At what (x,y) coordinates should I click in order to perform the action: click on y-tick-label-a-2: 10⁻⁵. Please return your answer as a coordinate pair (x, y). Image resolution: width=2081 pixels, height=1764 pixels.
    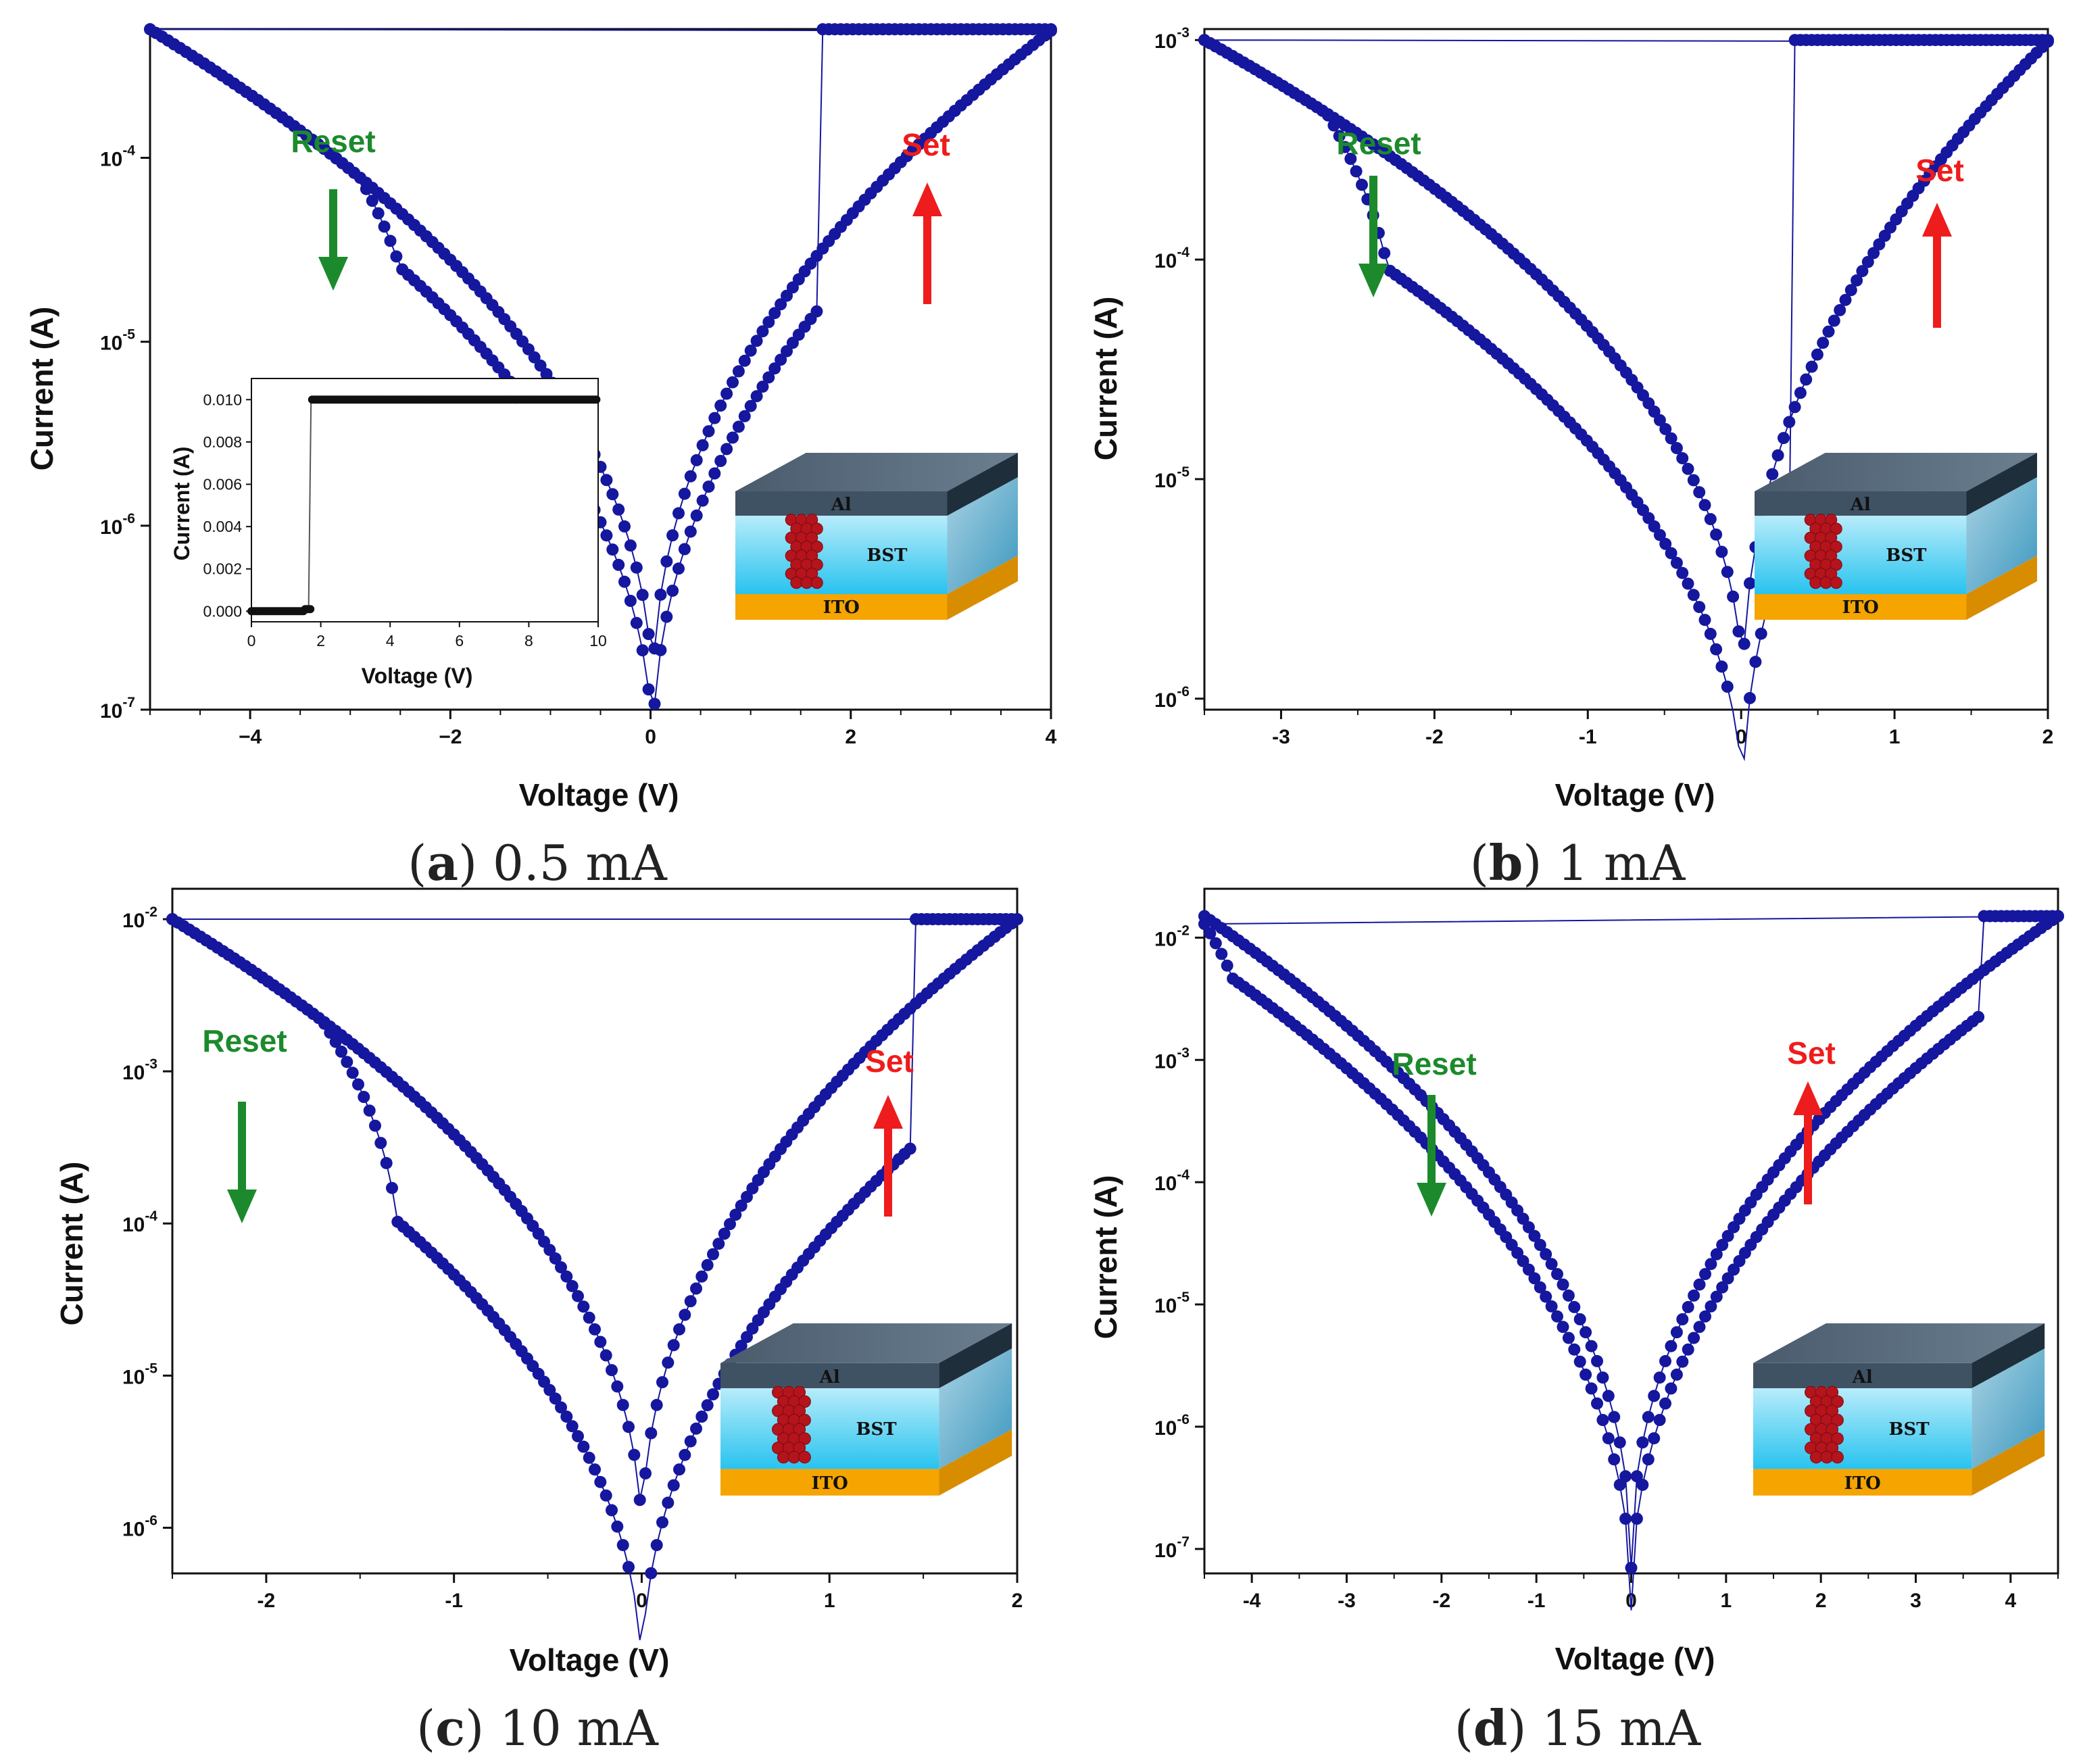
    Looking at the image, I should click on (118, 341).